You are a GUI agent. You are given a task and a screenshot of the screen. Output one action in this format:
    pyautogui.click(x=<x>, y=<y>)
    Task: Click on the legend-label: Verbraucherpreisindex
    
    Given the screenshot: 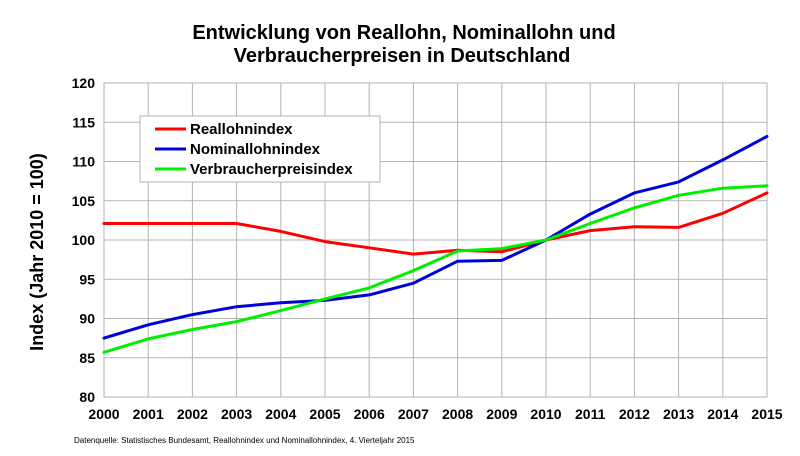 What is the action you would take?
    pyautogui.click(x=271, y=169)
    